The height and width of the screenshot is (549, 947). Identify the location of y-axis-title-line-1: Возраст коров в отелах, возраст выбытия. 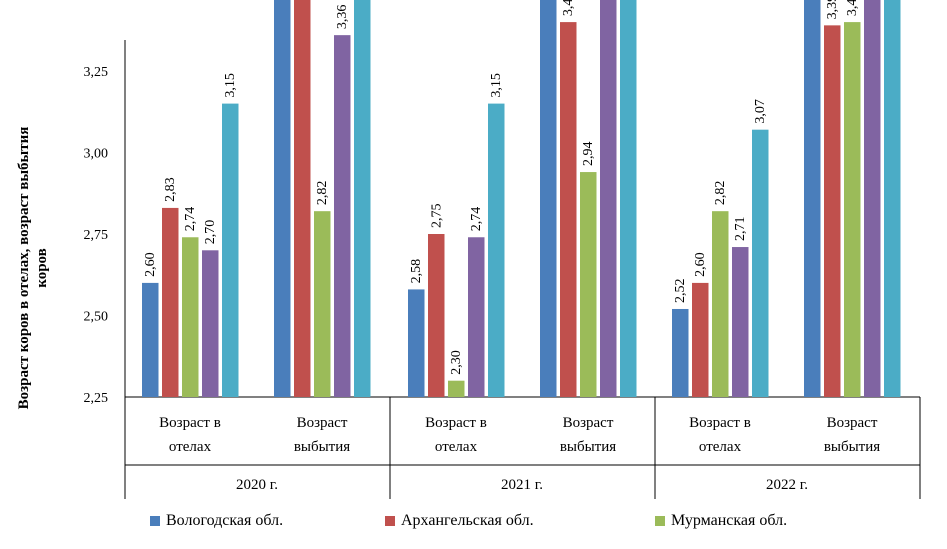
(24, 268).